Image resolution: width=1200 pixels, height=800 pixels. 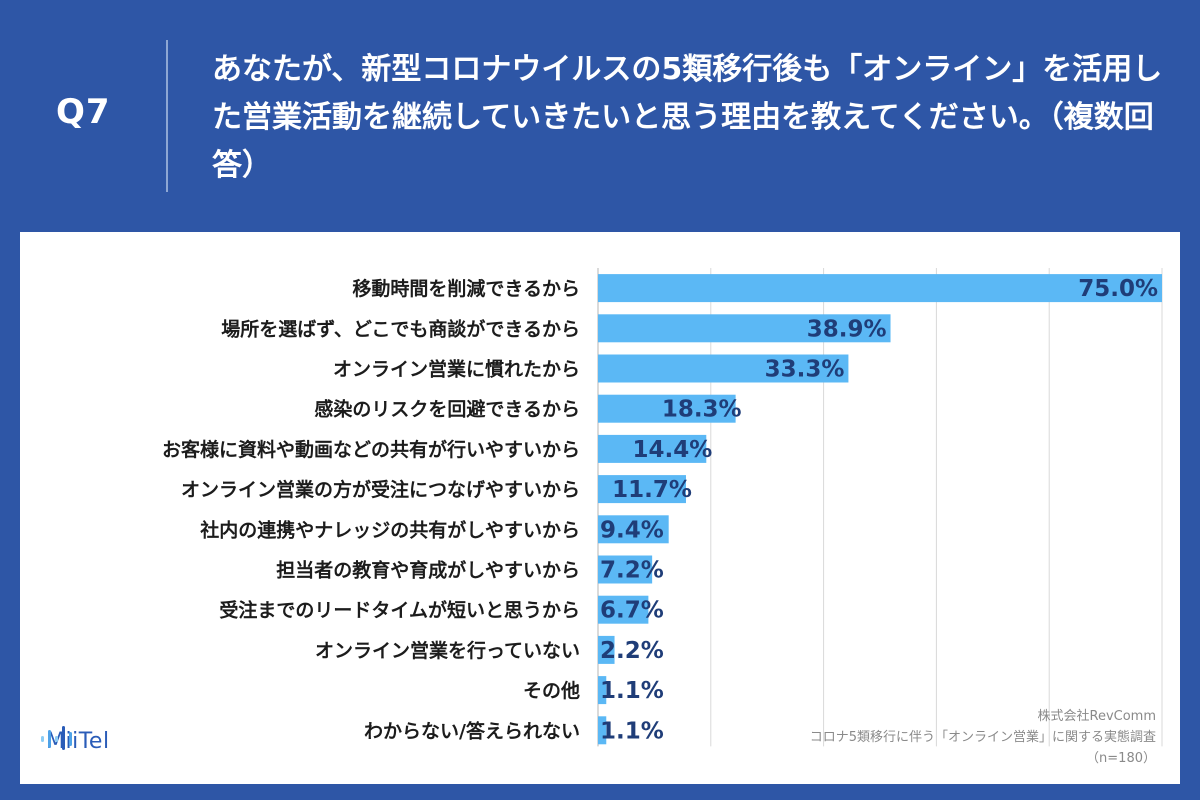 What do you see at coordinates (428, 570) in the screenshot?
I see `category-label: 担当者の教育や育成がしやすいから` at bounding box center [428, 570].